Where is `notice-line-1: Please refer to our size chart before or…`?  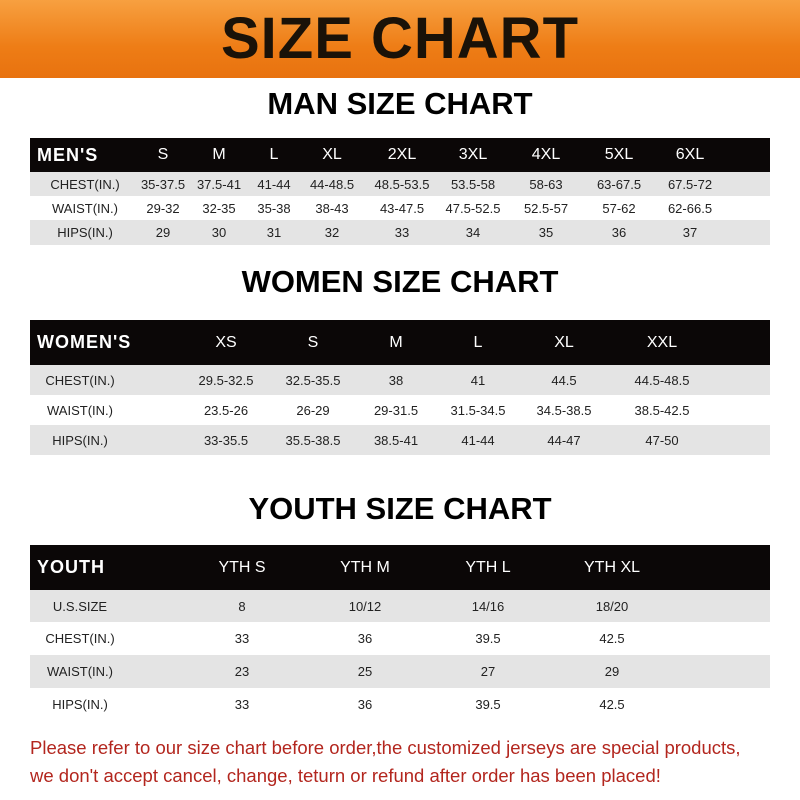 notice-line-1: Please refer to our size chart before or… is located at coordinates (385, 747).